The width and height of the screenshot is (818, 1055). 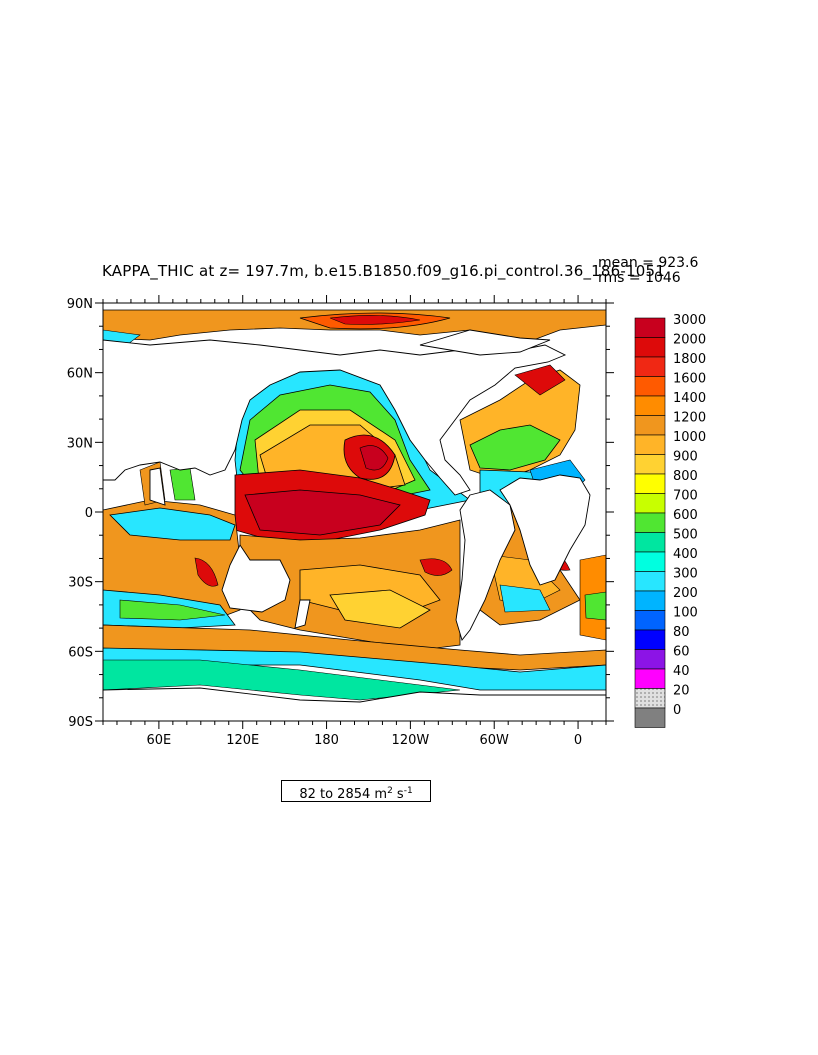 What do you see at coordinates (80, 583) in the screenshot?
I see `lat-tick-label: 30S` at bounding box center [80, 583].